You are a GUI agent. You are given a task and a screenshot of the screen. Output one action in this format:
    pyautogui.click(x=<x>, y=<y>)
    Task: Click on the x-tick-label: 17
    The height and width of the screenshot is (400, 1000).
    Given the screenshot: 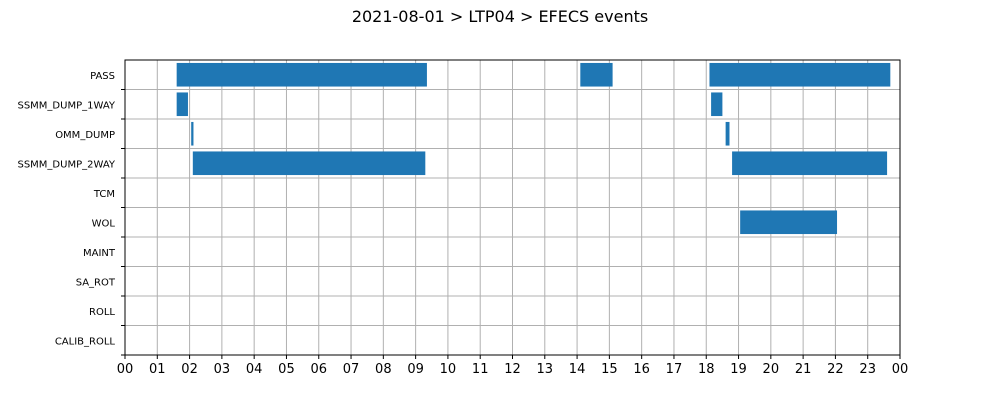 What is the action you would take?
    pyautogui.click(x=674, y=369)
    